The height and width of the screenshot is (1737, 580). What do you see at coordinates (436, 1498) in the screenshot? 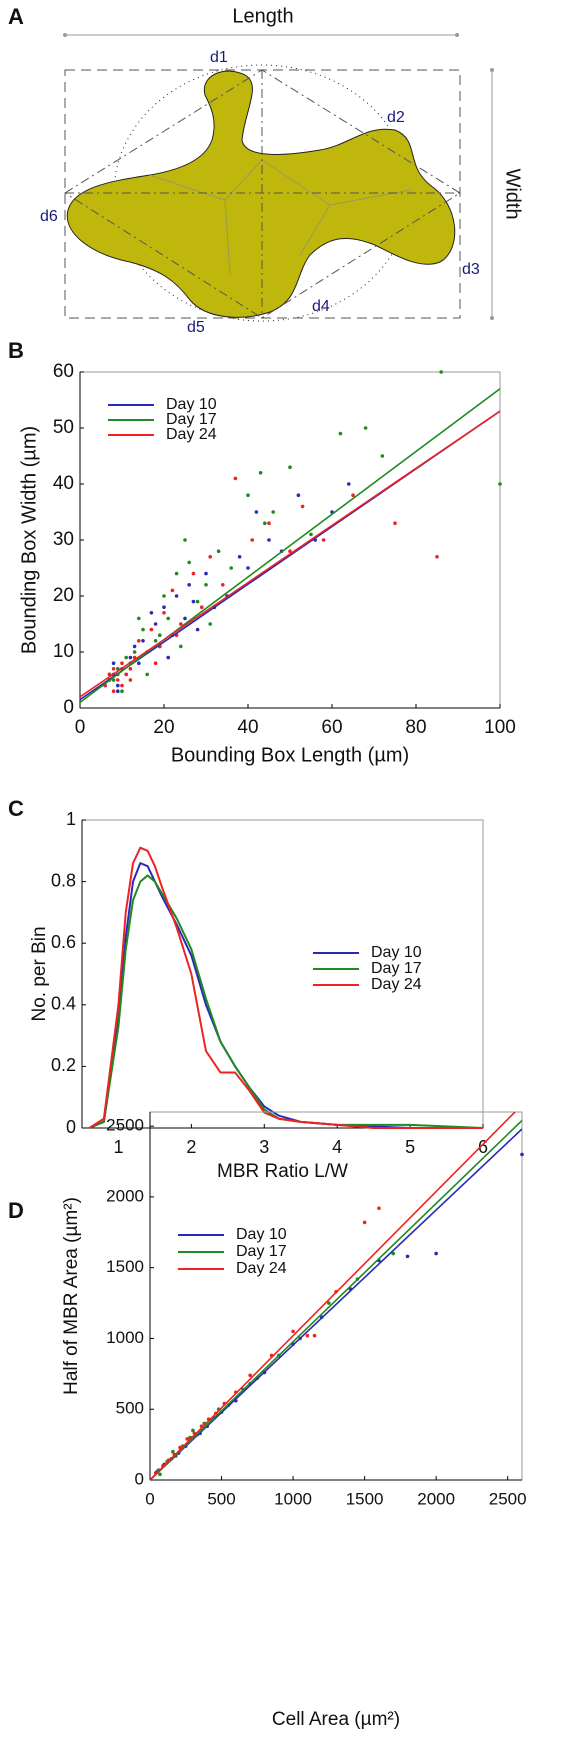
I see `x-tick-label: 2000` at bounding box center [436, 1498].